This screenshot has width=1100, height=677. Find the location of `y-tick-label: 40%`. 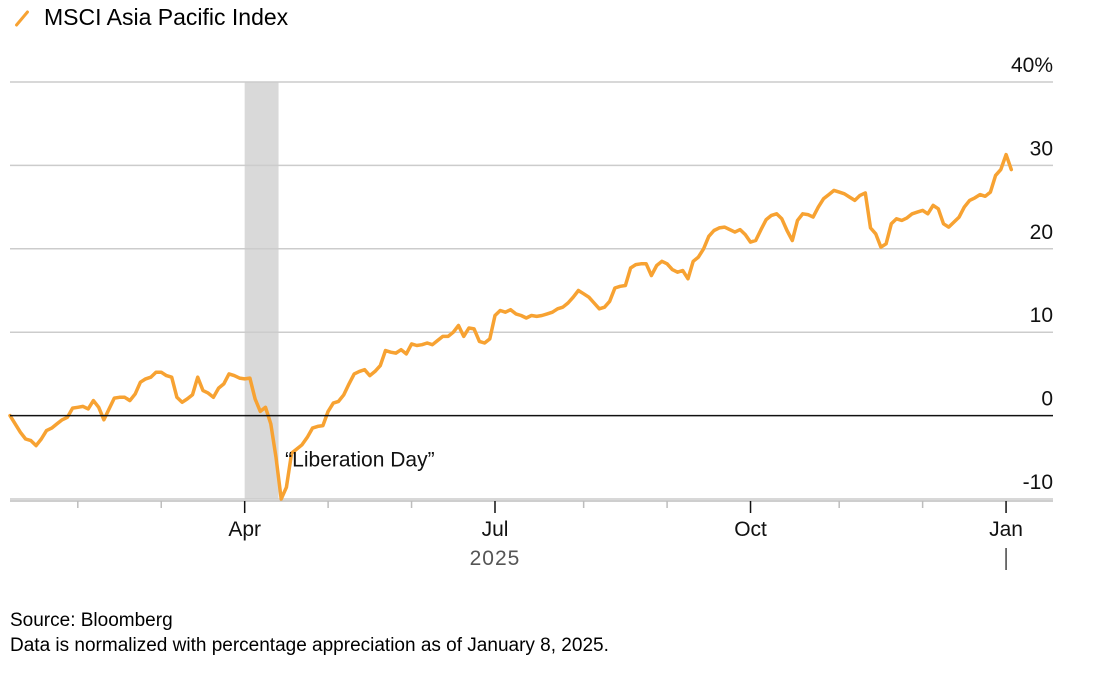

y-tick-label: 40% is located at coordinates (1032, 65).